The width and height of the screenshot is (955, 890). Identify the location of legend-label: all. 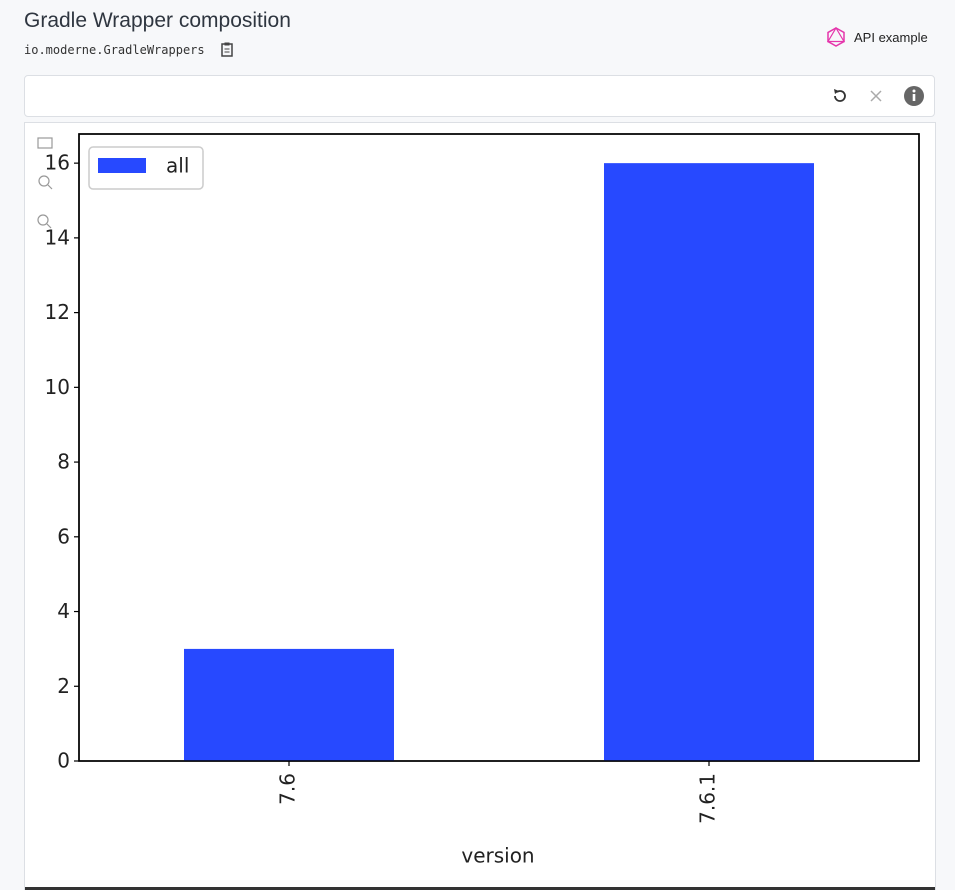
(177, 166).